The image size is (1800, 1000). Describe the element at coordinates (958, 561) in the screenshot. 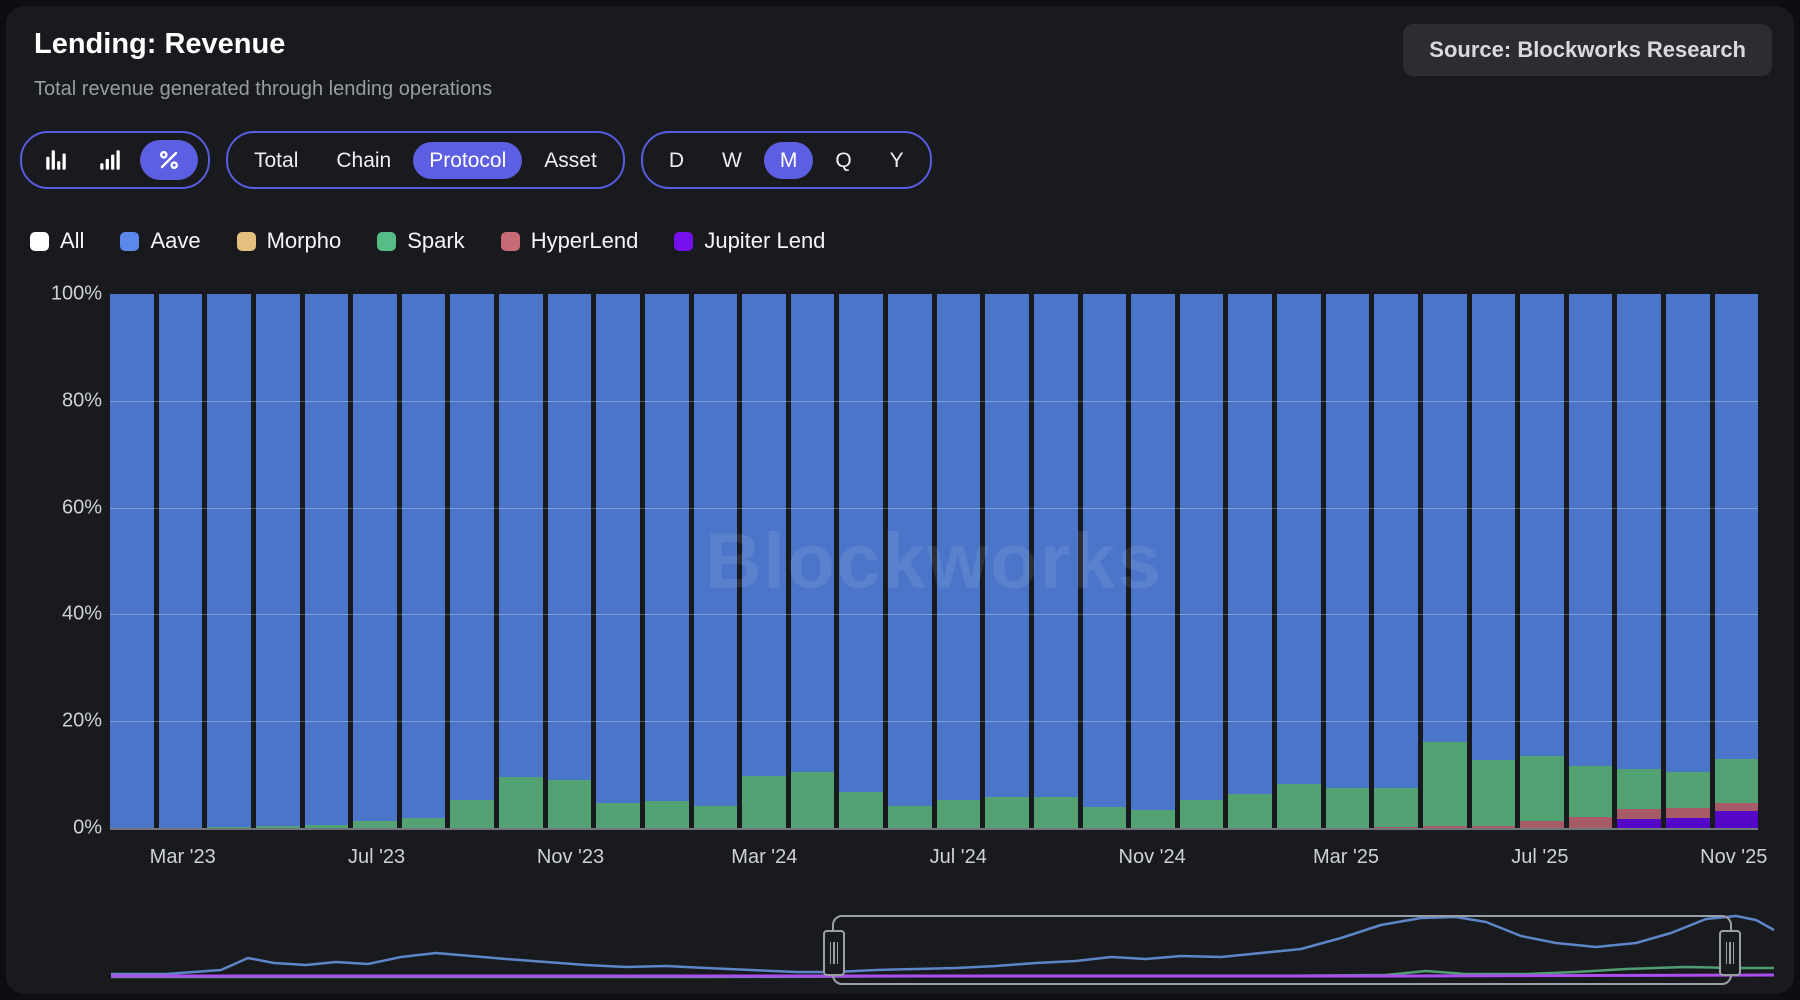

I see `bar-jul--24` at that location.